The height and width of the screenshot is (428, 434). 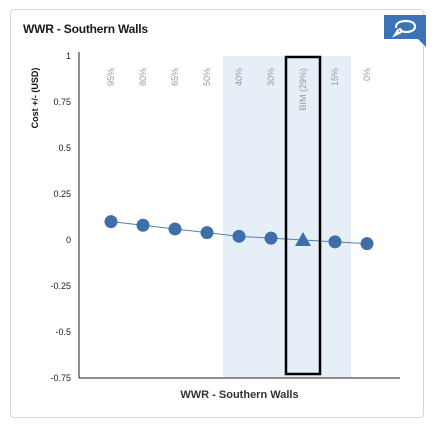 I want to click on chat-bubble-icon, so click(x=405, y=31).